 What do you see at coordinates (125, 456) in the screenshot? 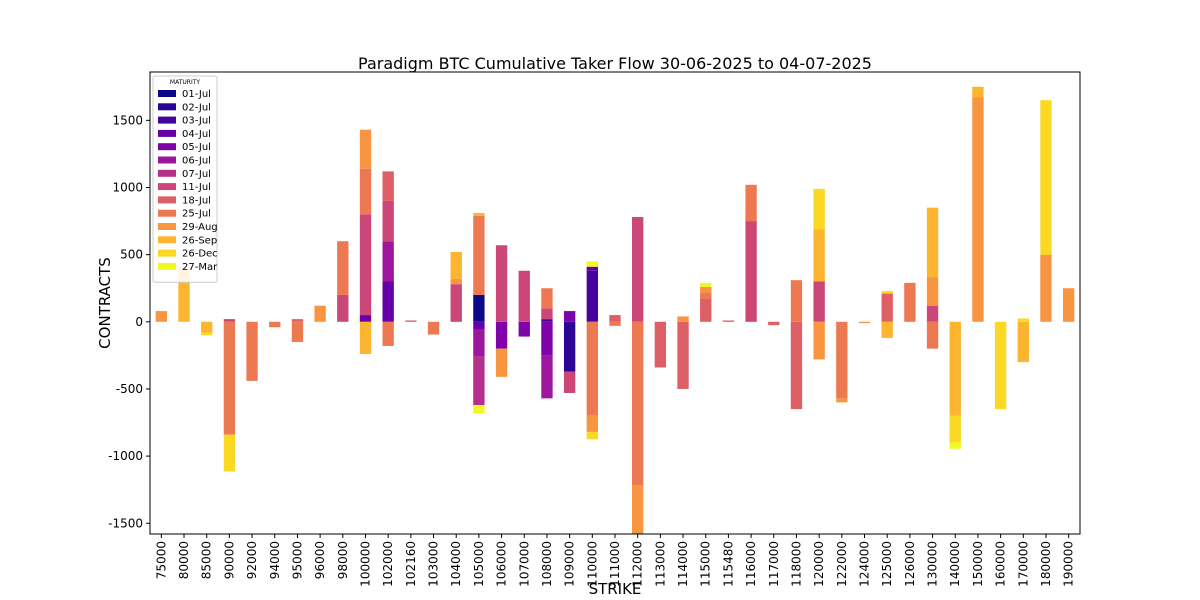
I see `y-tick-label: -1000` at bounding box center [125, 456].